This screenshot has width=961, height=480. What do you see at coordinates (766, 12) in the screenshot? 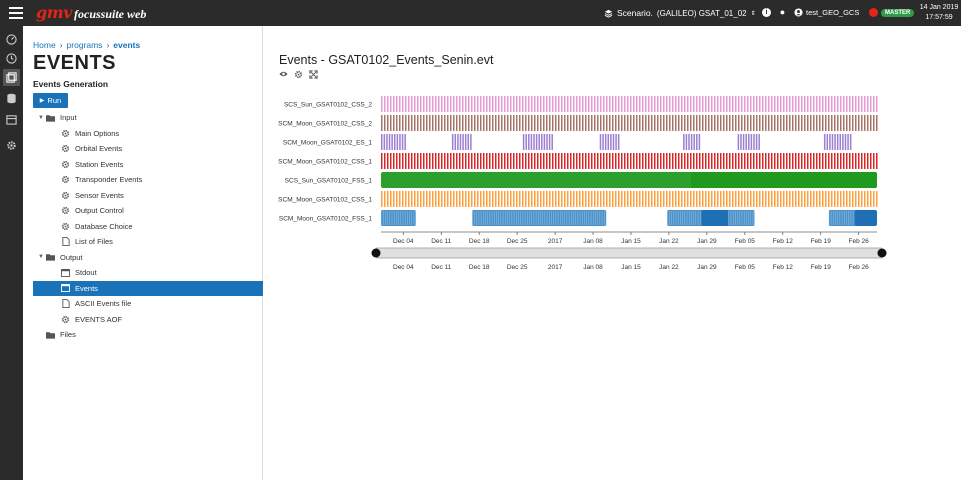
I see `info-icon: i` at bounding box center [766, 12].